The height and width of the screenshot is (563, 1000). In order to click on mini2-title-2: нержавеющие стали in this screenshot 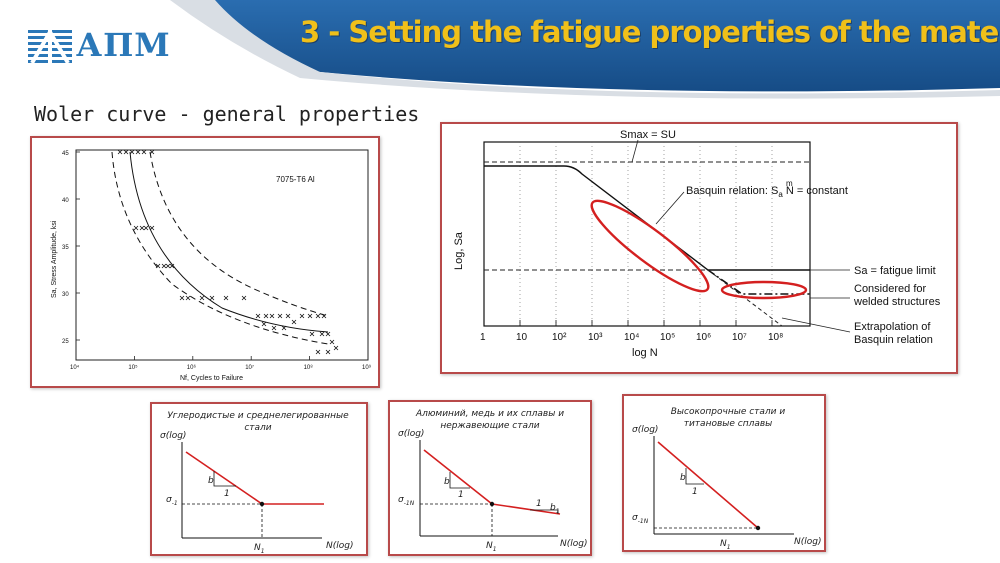, I will do `click(489, 426)`.